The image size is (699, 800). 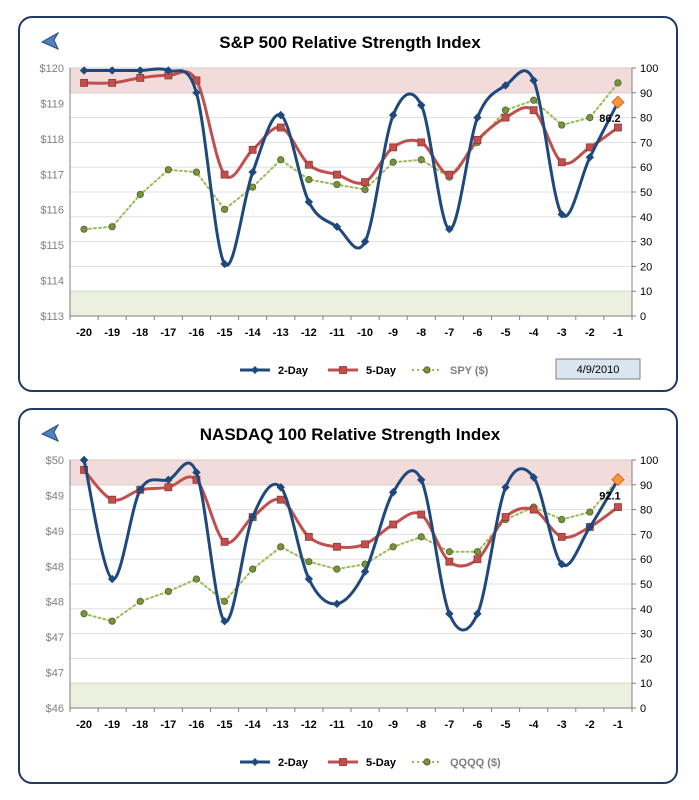 What do you see at coordinates (646, 143) in the screenshot?
I see `right-axis-tick-label: 70` at bounding box center [646, 143].